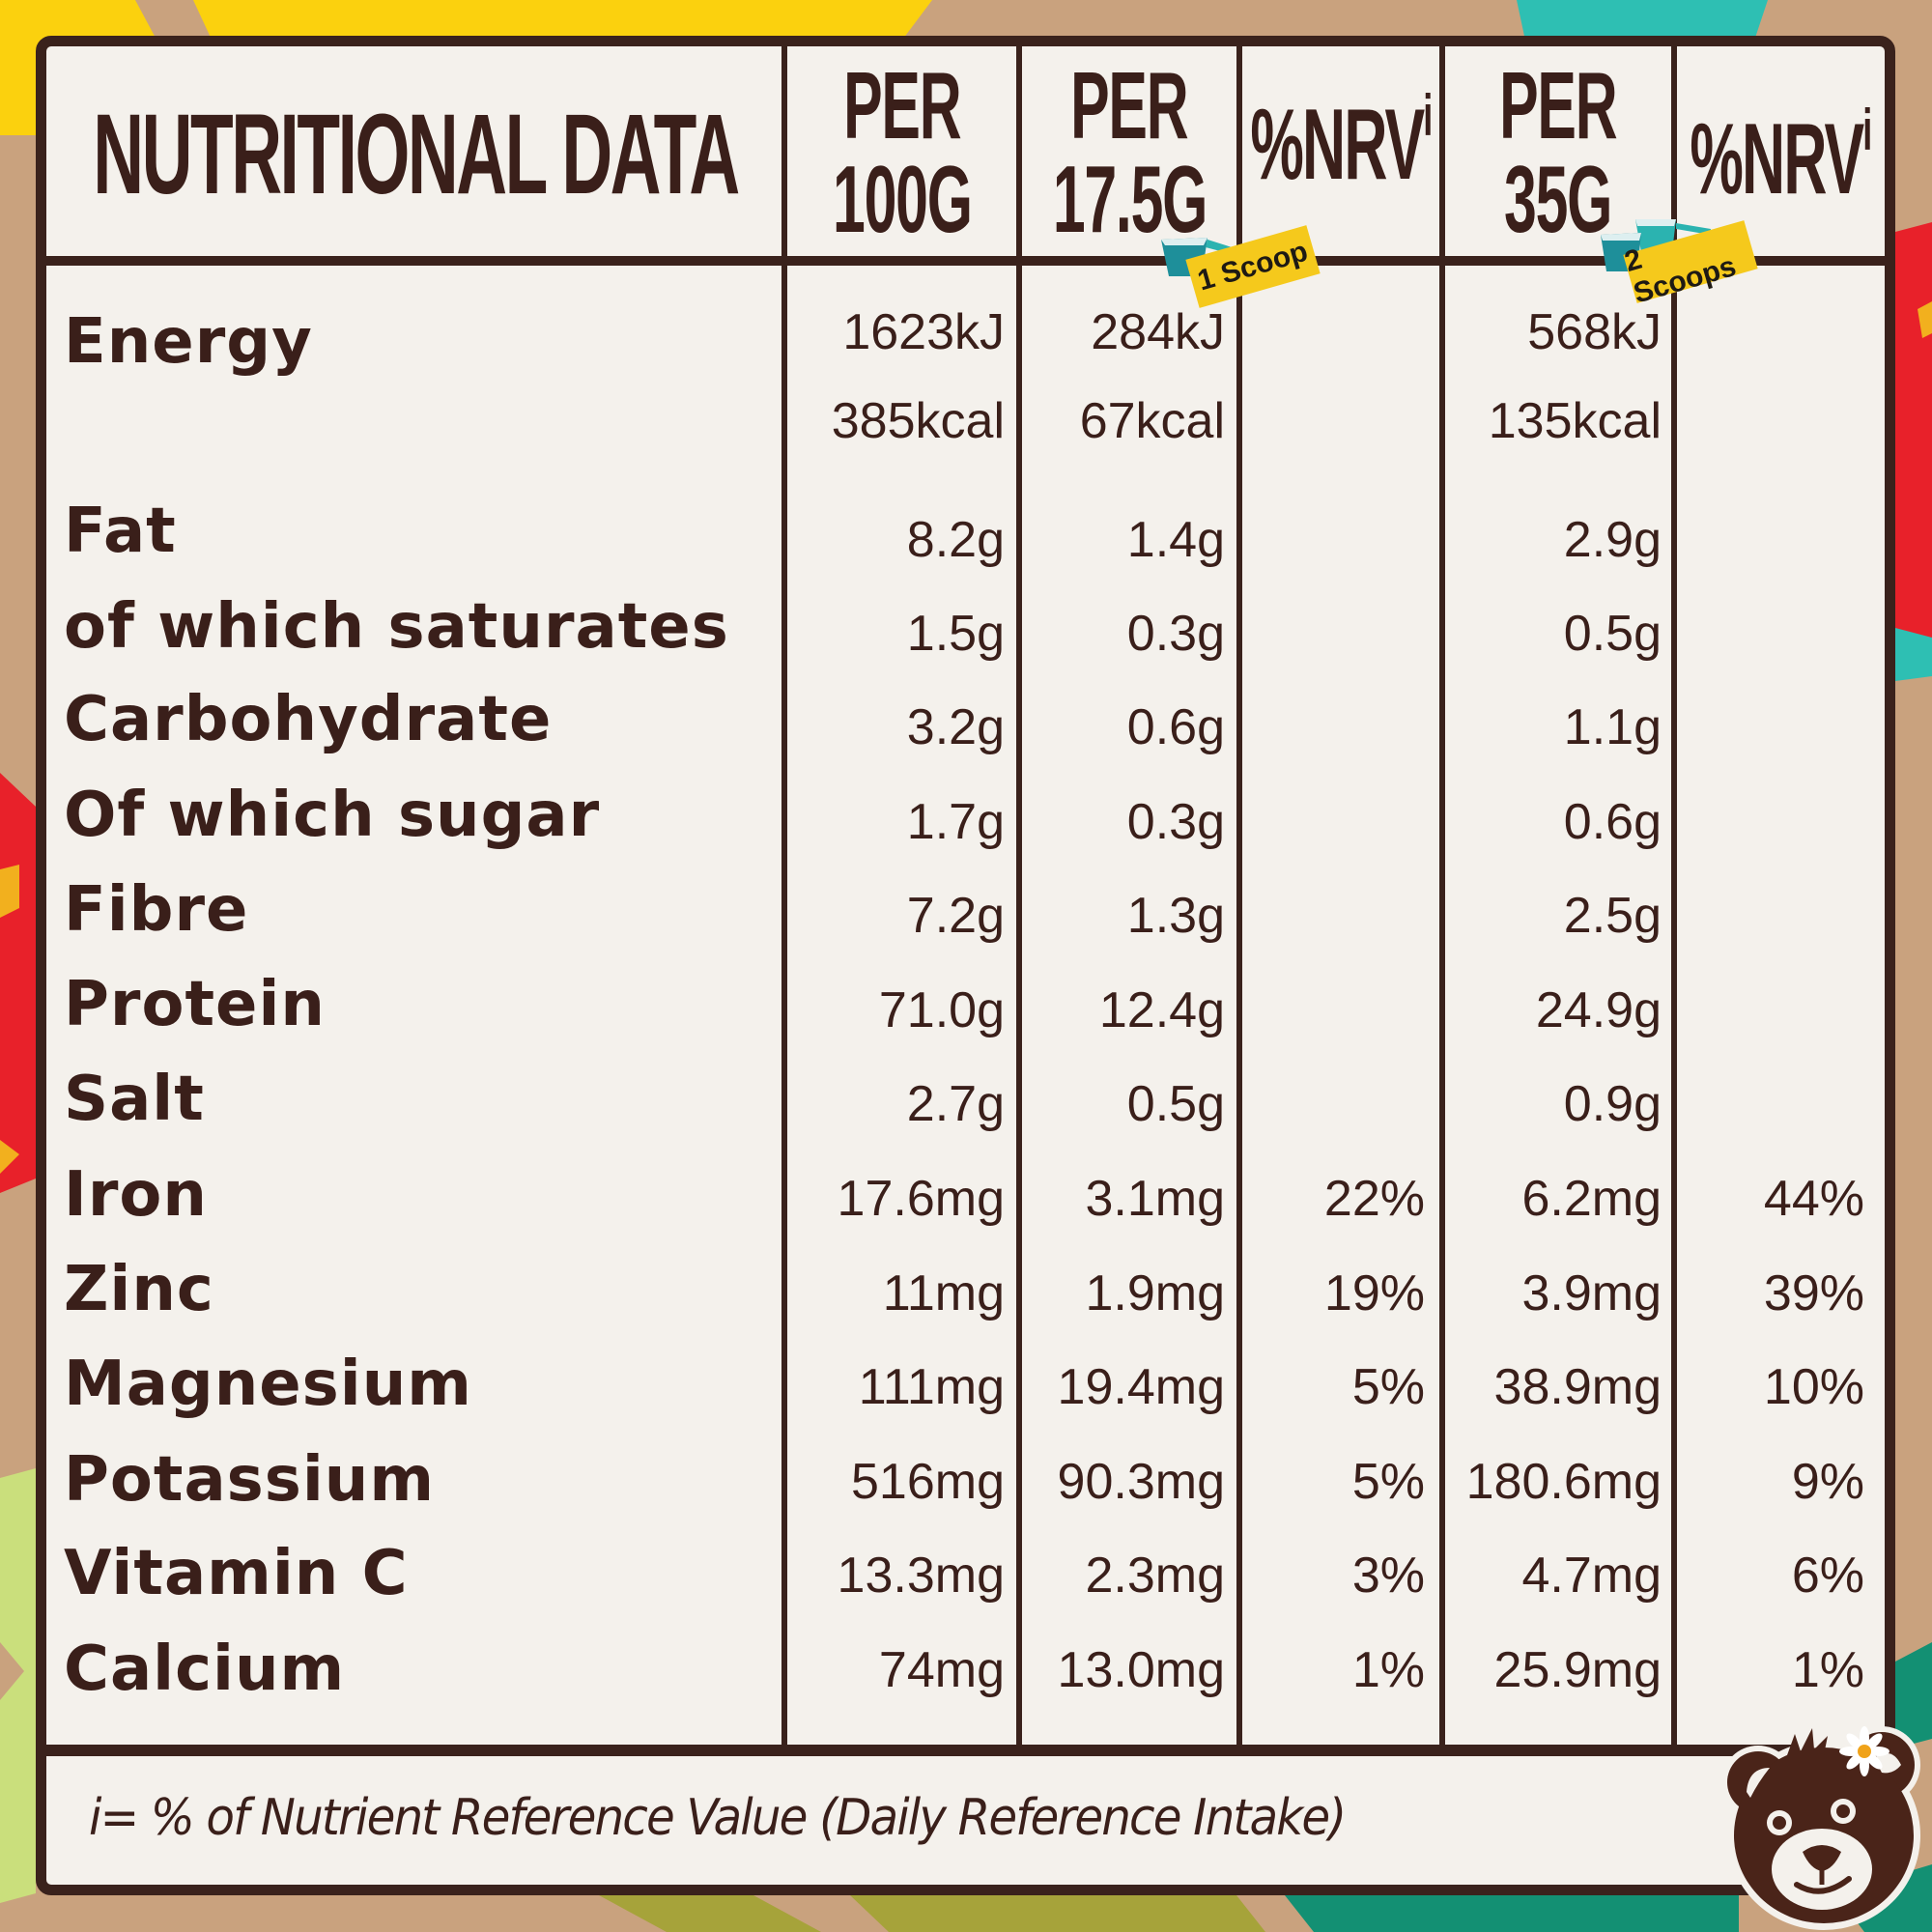  What do you see at coordinates (1155, 1199) in the screenshot?
I see `cell-per-17-5g: 3.1mg` at bounding box center [1155, 1199].